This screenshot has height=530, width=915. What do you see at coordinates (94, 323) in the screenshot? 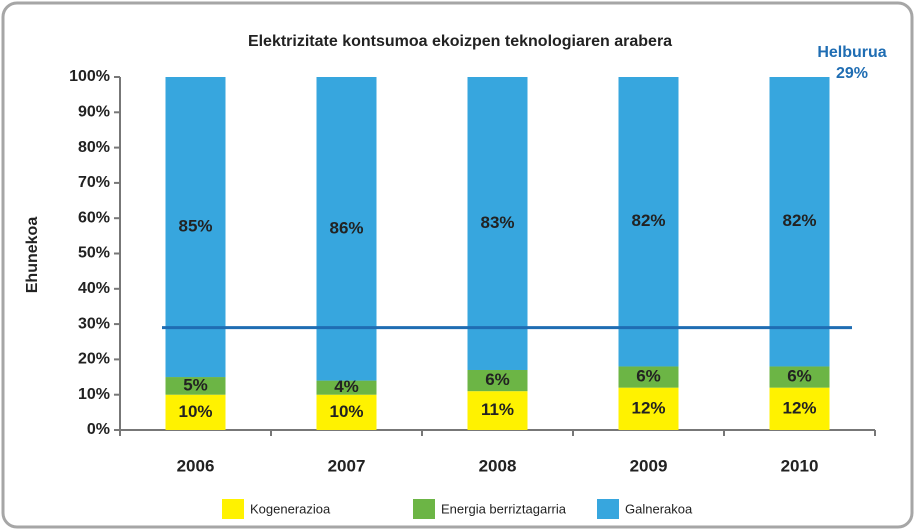
I see `y-tick-label: 30%` at bounding box center [94, 323].